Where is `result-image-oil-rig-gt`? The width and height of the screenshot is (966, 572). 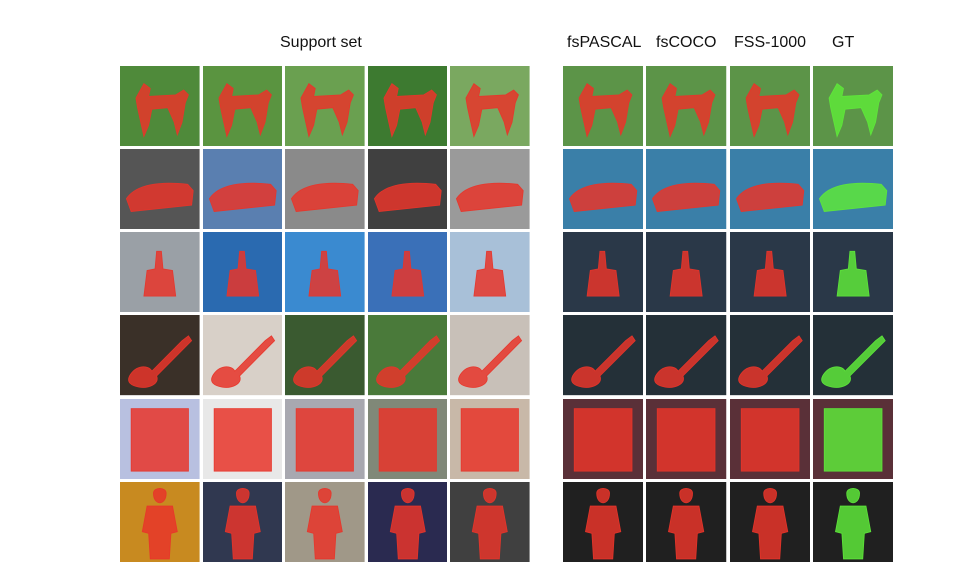
result-image-oil-rig-gt is located at coordinates (852, 272).